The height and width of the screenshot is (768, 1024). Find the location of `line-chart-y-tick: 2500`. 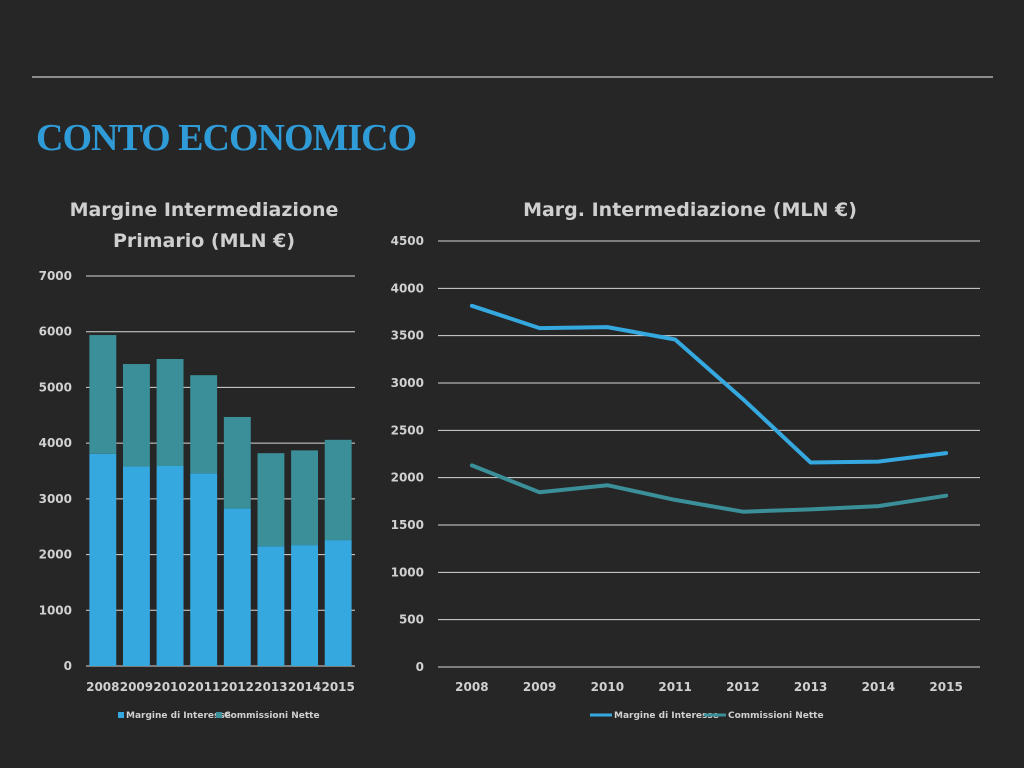

line-chart-y-tick: 2500 is located at coordinates (407, 430).